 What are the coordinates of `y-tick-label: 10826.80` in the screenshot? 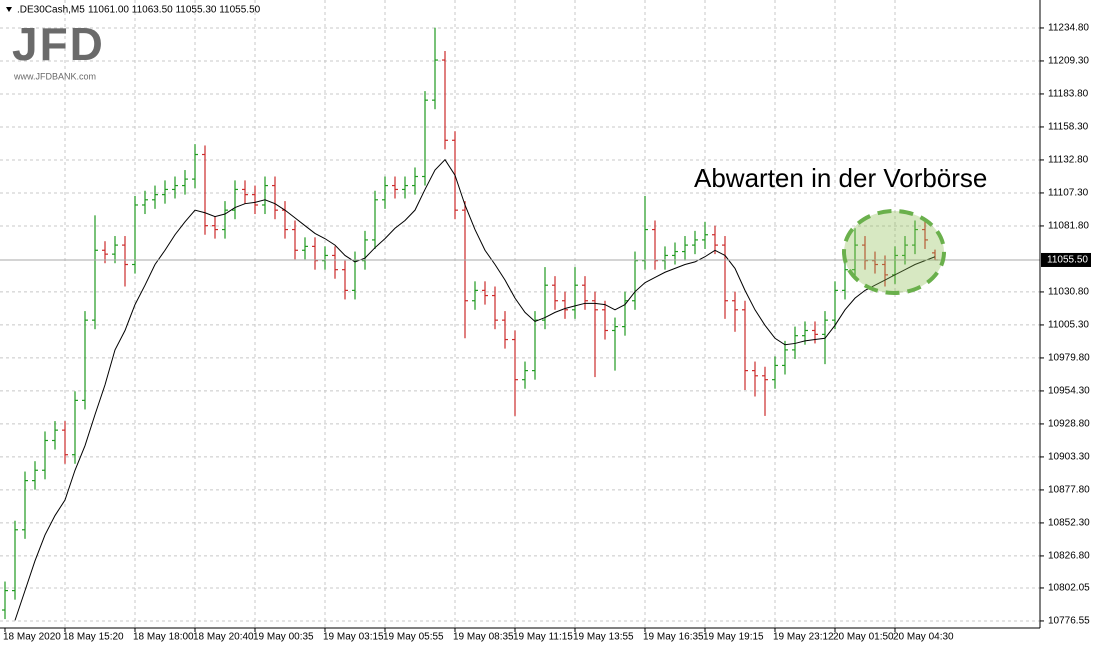 It's located at (1069, 556).